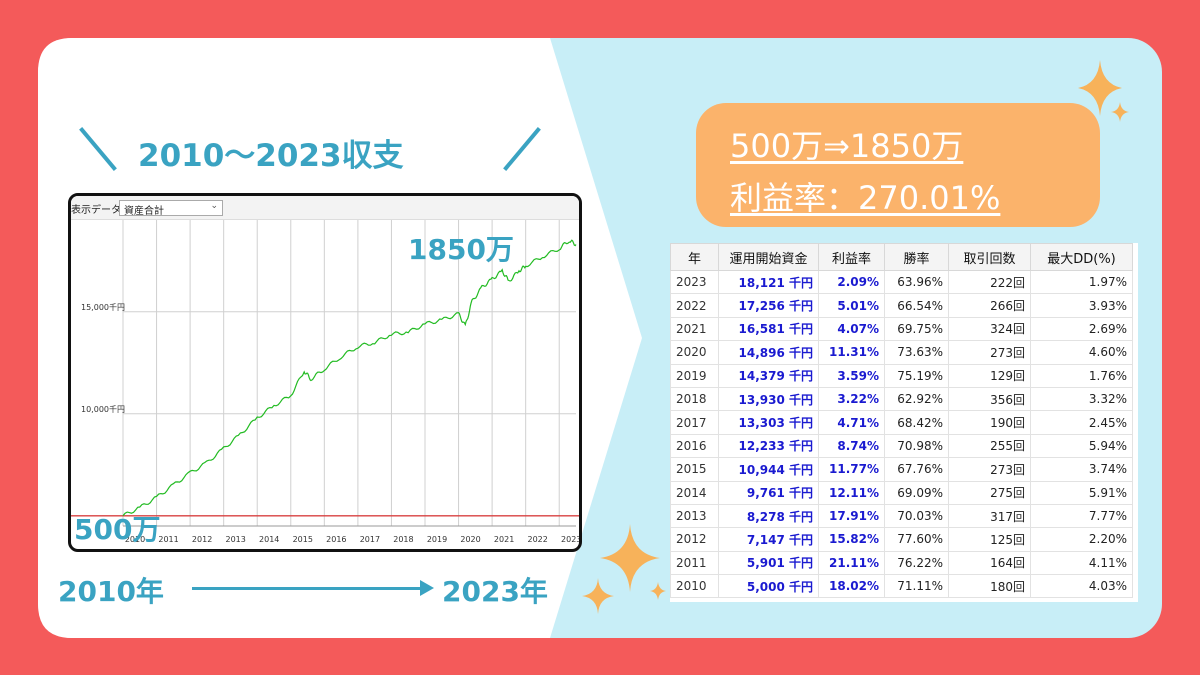 This screenshot has width=1200, height=675. I want to click on cell-max-dd: 2.20%, so click(1081, 539).